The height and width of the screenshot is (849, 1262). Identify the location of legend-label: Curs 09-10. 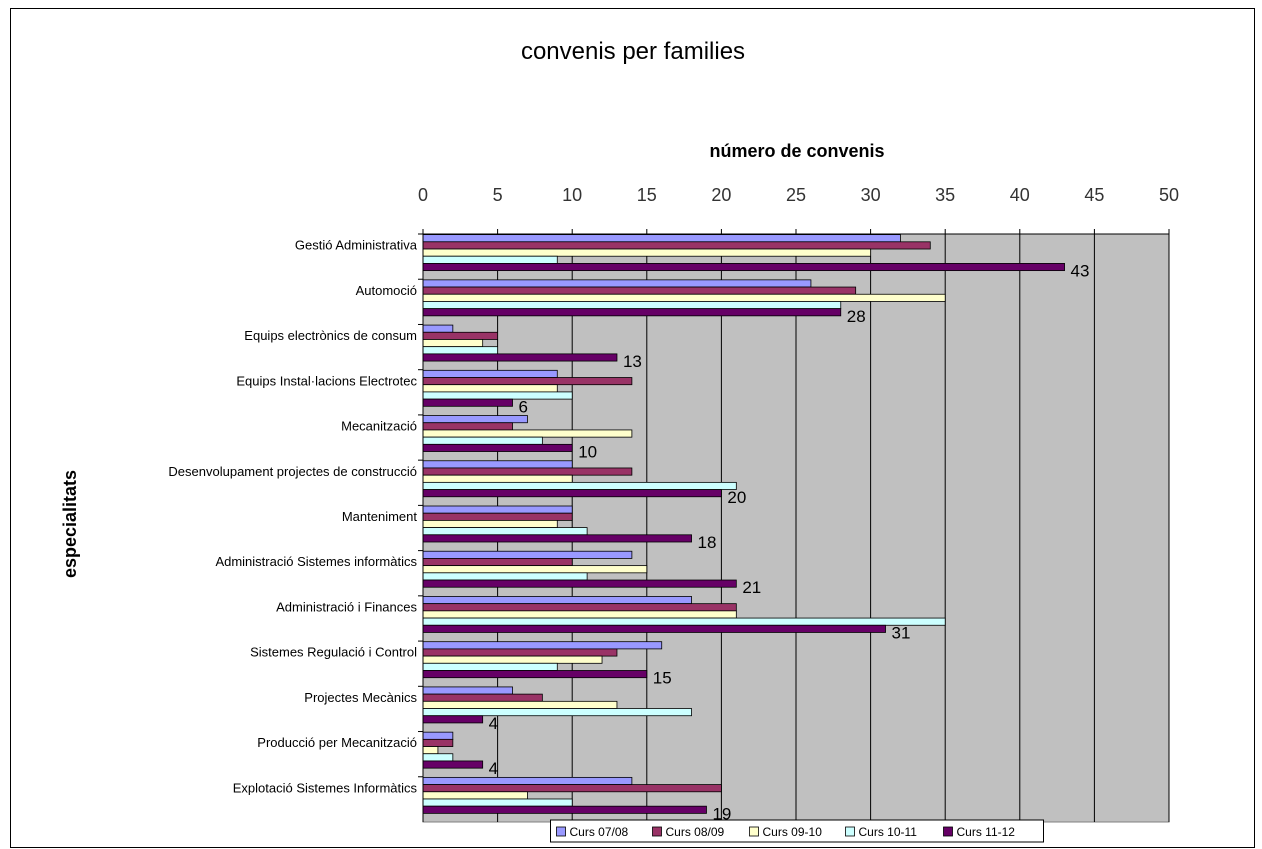
(793, 832).